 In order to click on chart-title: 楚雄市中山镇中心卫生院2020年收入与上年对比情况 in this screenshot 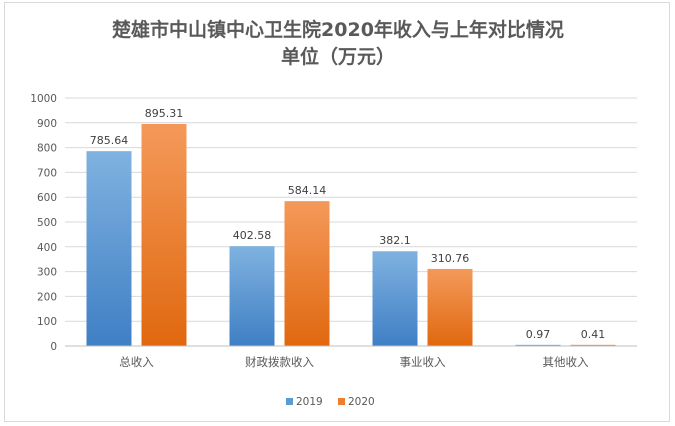, I will do `click(338, 30)`.